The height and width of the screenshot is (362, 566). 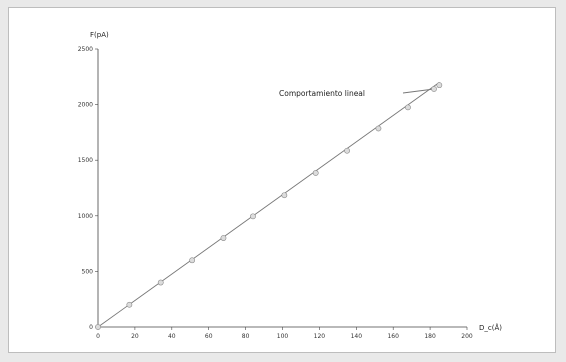 What do you see at coordinates (91, 327) in the screenshot?
I see `y-tick-label: 0` at bounding box center [91, 327].